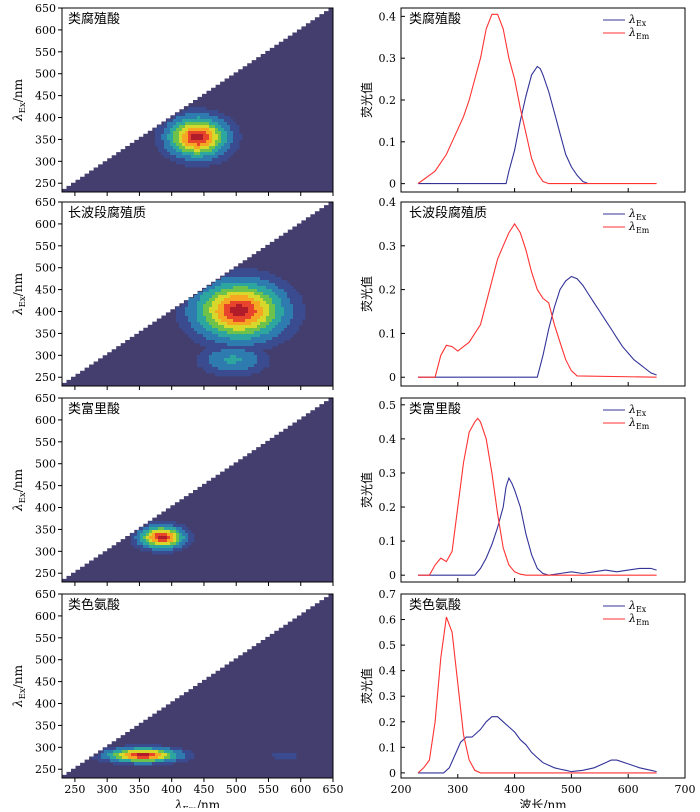 Image resolution: width=700 pixels, height=812 pixels. What do you see at coordinates (107, 789) in the screenshot?
I see `eem-xtick-label: 300` at bounding box center [107, 789].